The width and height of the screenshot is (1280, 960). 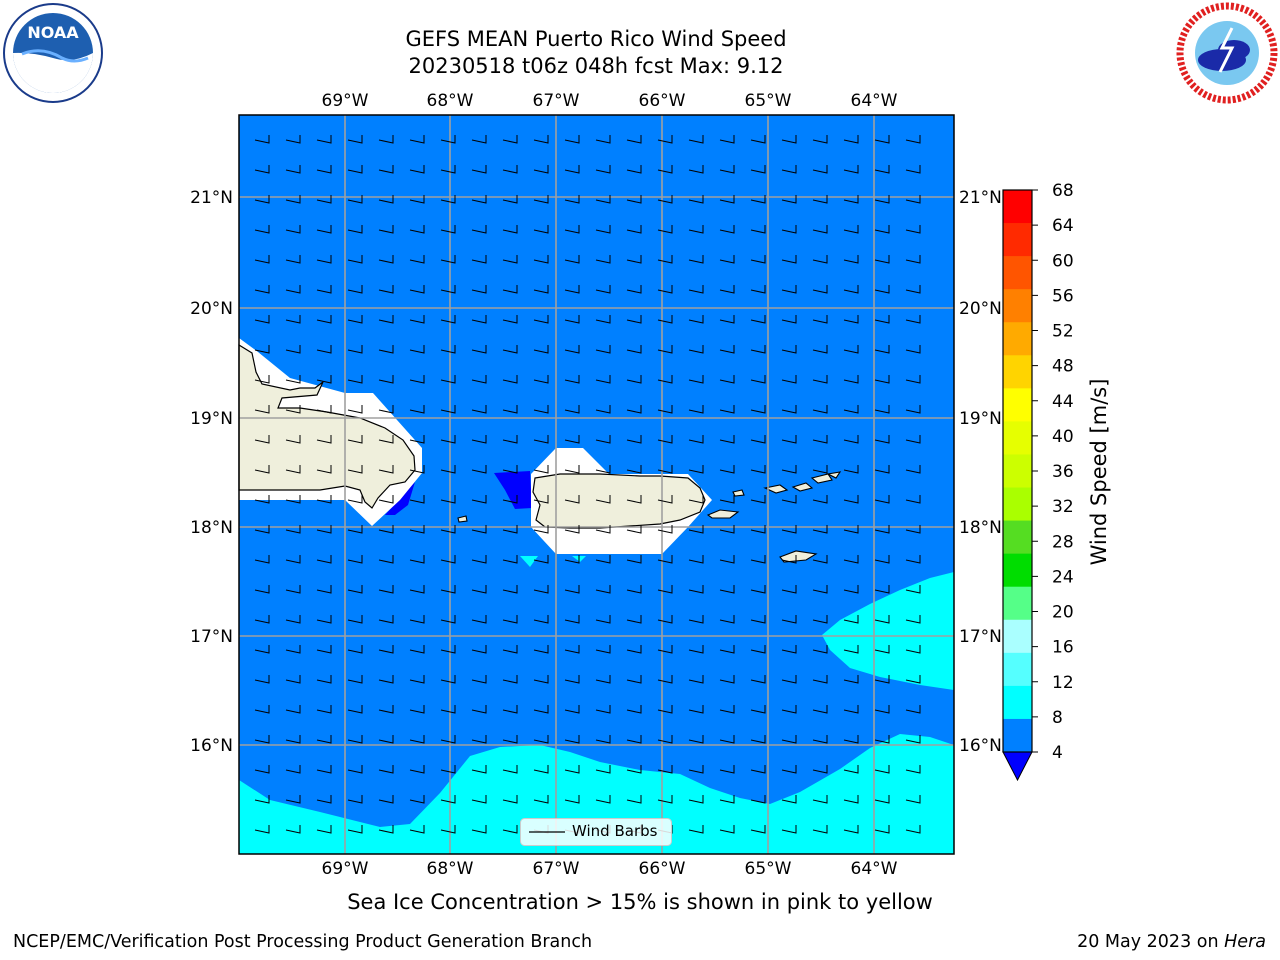 I want to click on footer-date: 20 May 2023 on Hera, so click(x=1171, y=942).